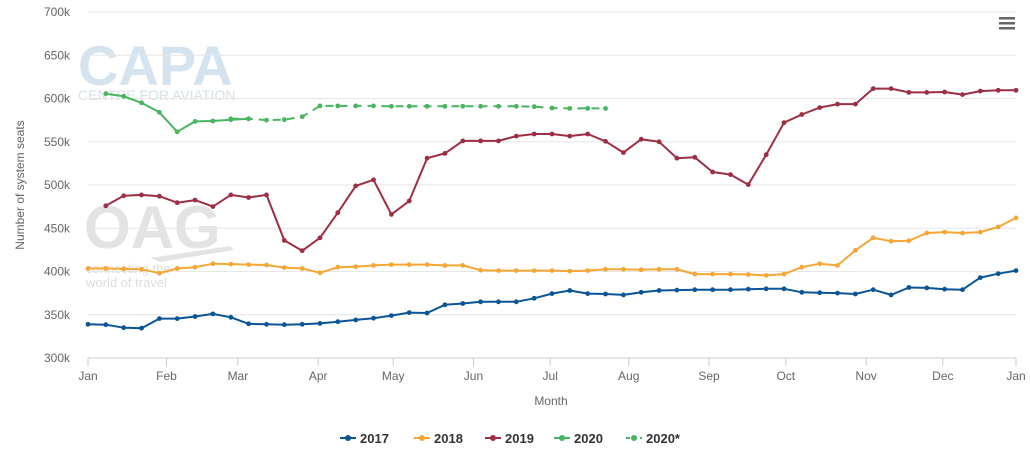  What do you see at coordinates (1007, 24) in the screenshot?
I see `hamburger-menu-icon` at bounding box center [1007, 24].